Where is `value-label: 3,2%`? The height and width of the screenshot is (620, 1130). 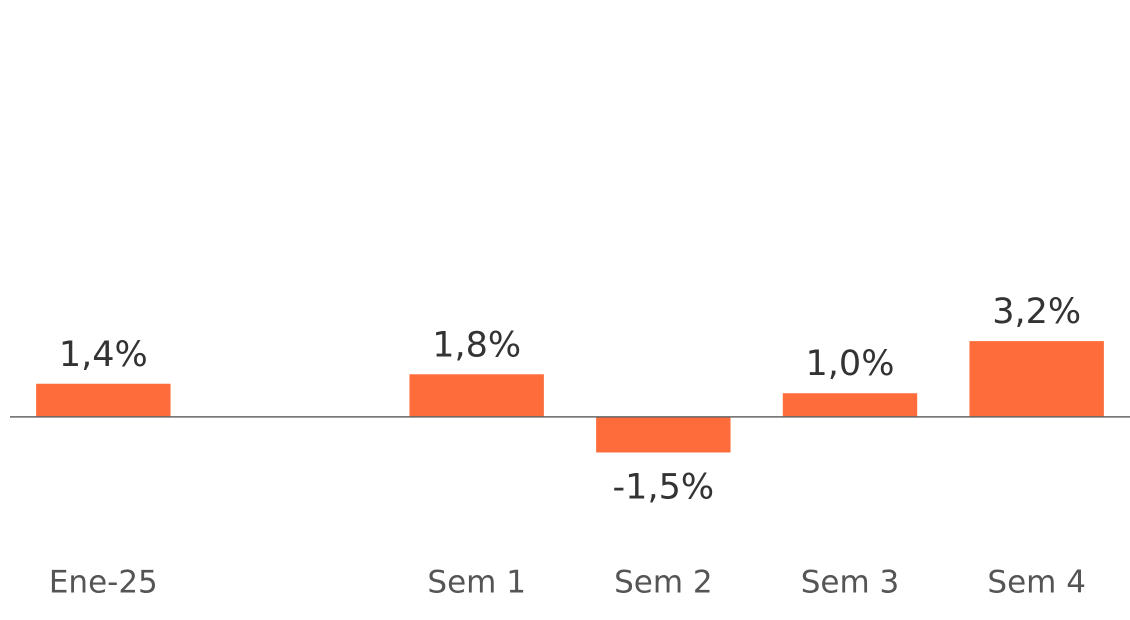 value-label: 3,2% is located at coordinates (1036, 312).